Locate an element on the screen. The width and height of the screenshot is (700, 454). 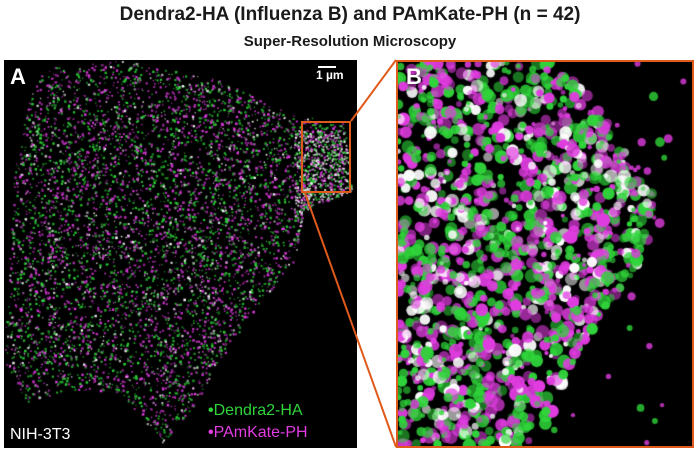
panel-a-label: A is located at coordinates (18, 76).